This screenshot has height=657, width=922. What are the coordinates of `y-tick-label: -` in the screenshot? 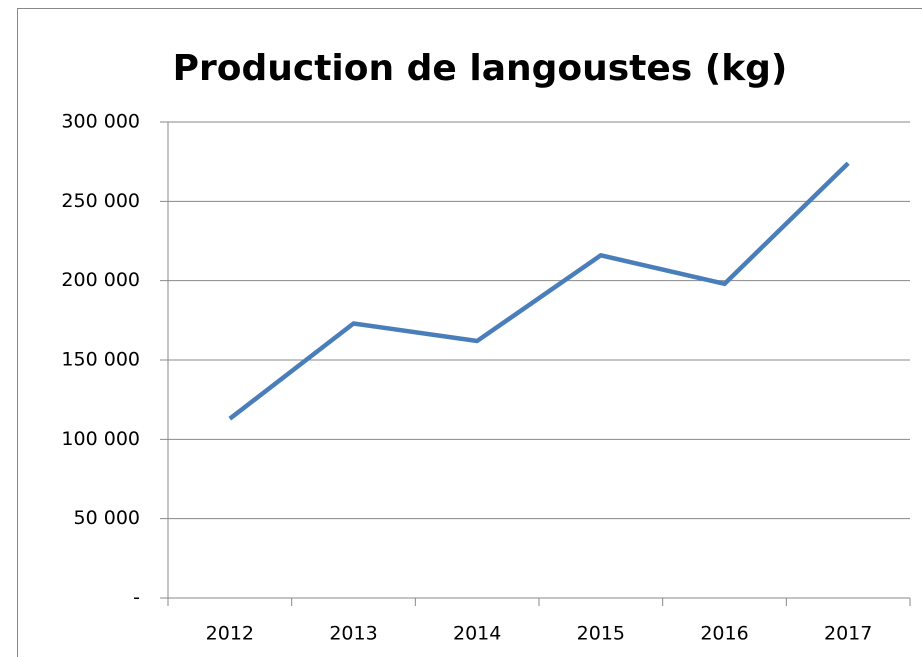 It's located at (136, 598).